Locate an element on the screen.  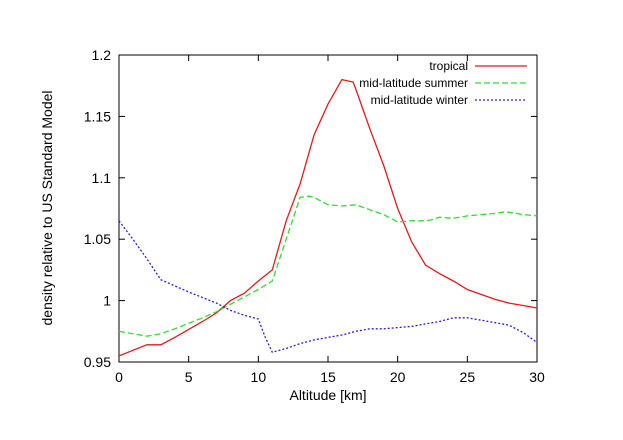
x-tick-label: 25 is located at coordinates (468, 377).